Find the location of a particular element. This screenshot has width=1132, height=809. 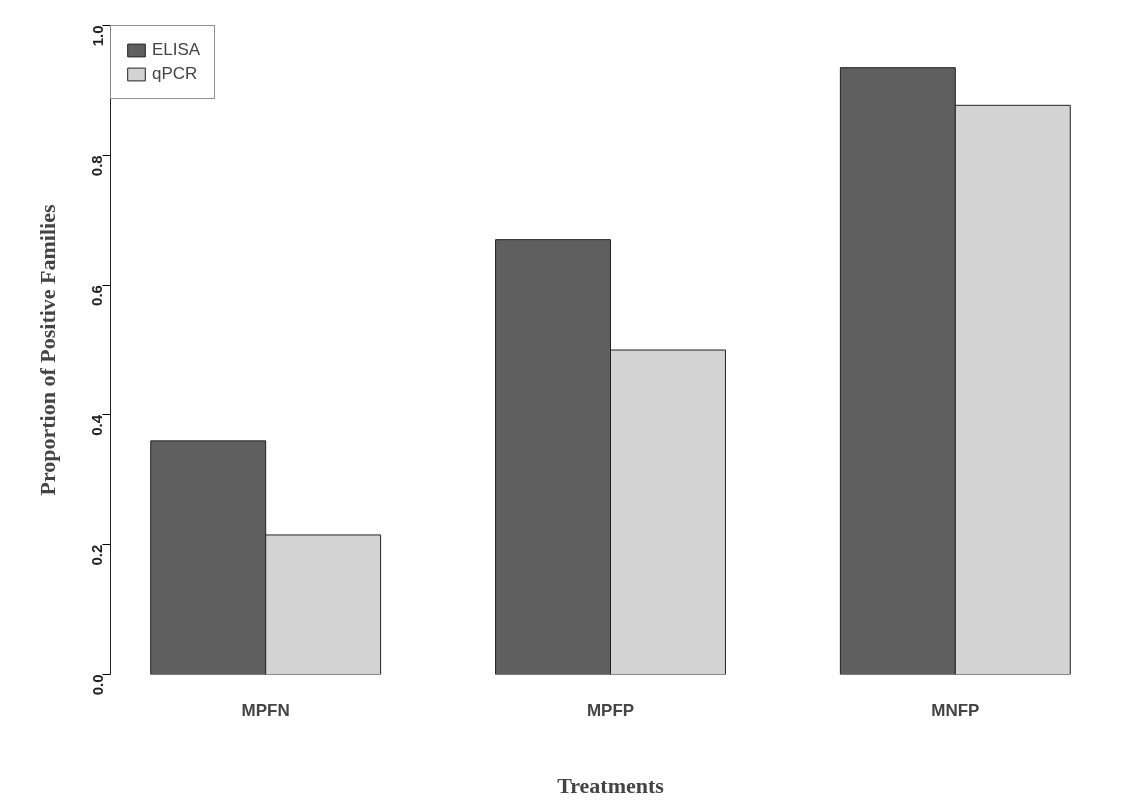

y-tick-label: 0.2 is located at coordinates (97, 555).